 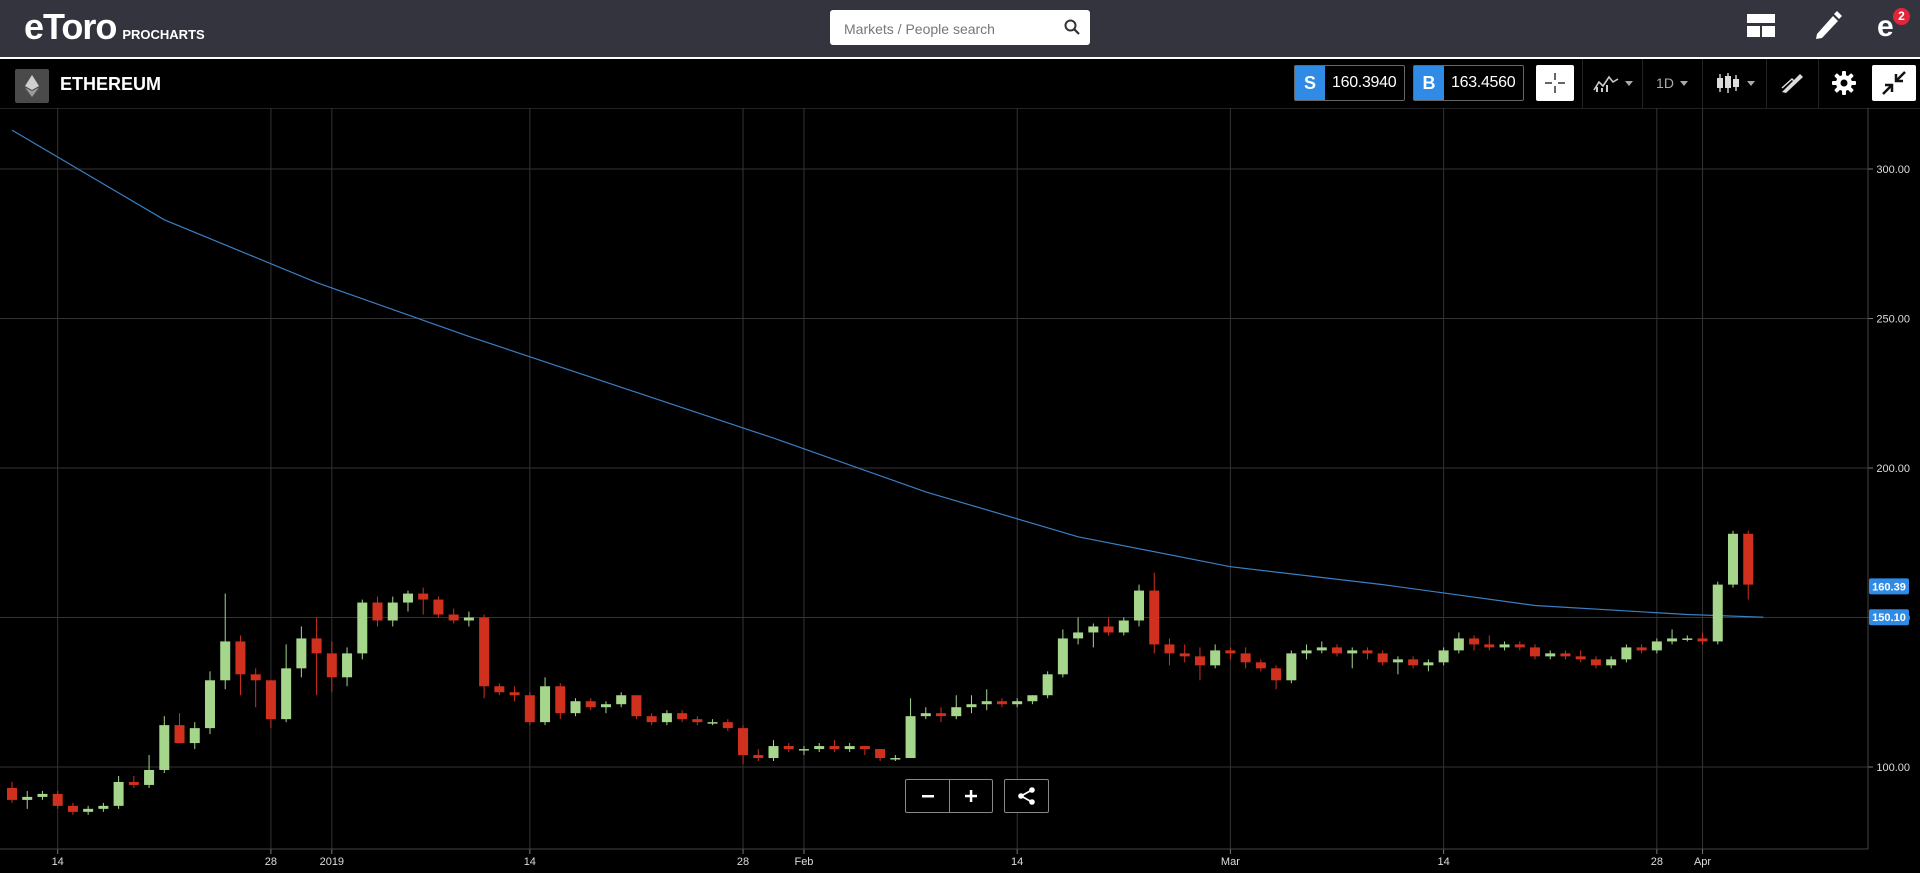 What do you see at coordinates (1555, 83) in the screenshot?
I see `crosshair-button` at bounding box center [1555, 83].